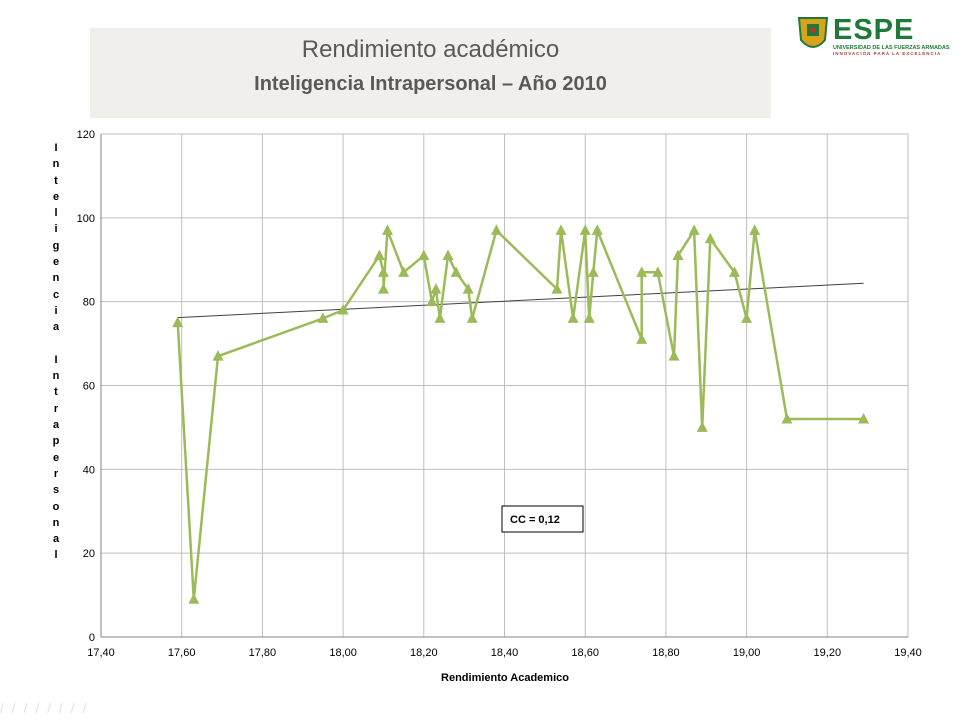 This screenshot has width=960, height=720. What do you see at coordinates (56, 294) in the screenshot?
I see `y-axis-label-char: c` at bounding box center [56, 294].